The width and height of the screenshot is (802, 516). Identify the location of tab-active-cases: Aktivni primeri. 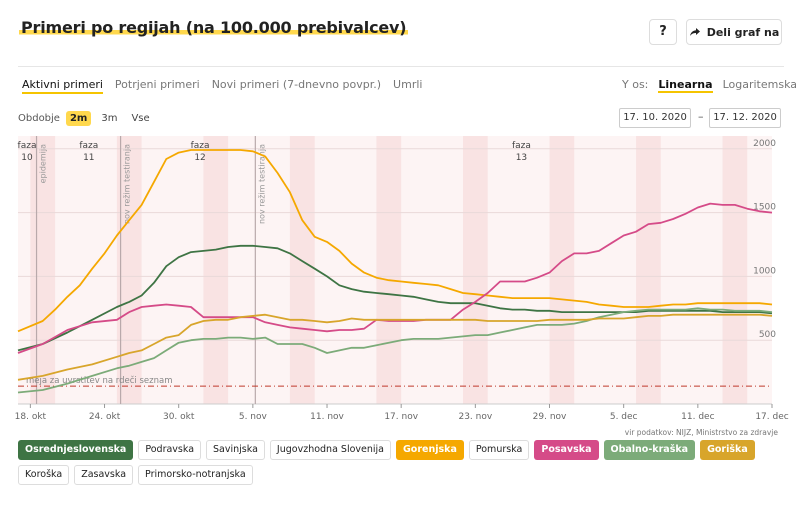
(62, 86).